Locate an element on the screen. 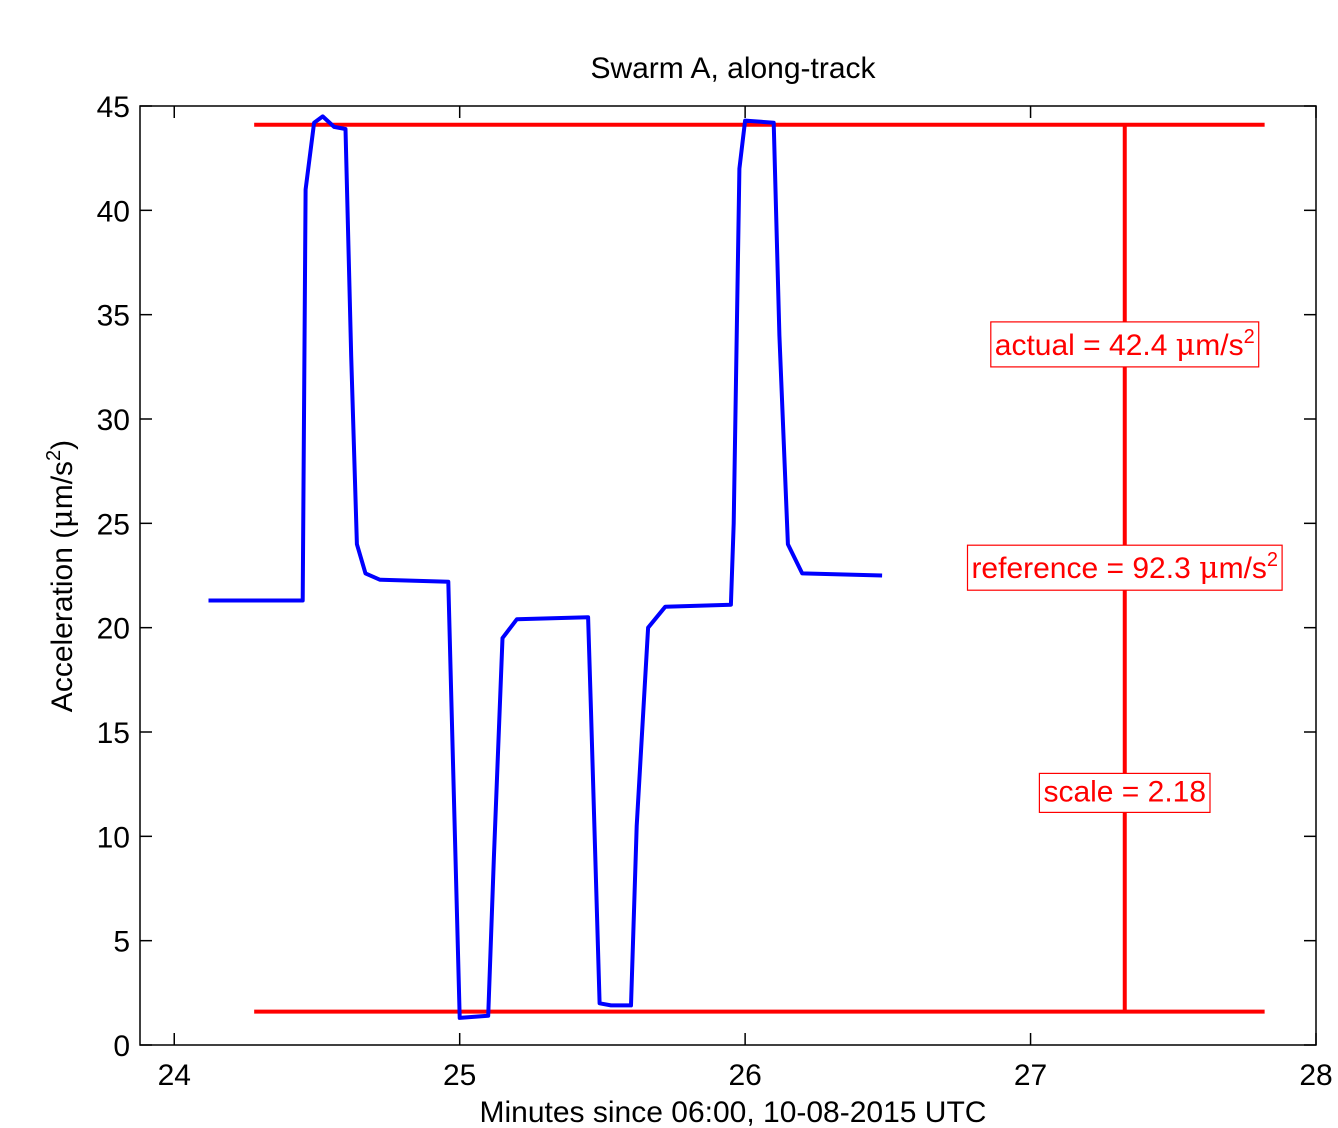 This screenshot has width=1338, height=1128. y-tick-label: 5 is located at coordinates (121, 942).